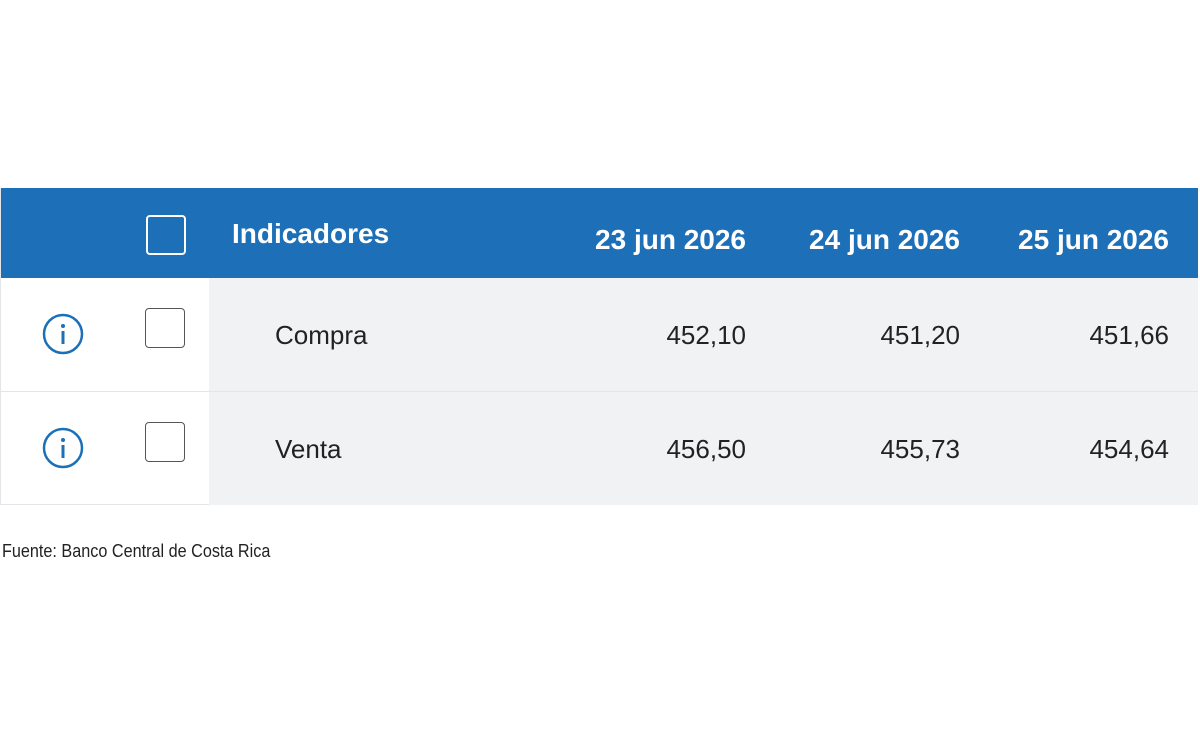  I want to click on rate-value: 456,50, so click(706, 449).